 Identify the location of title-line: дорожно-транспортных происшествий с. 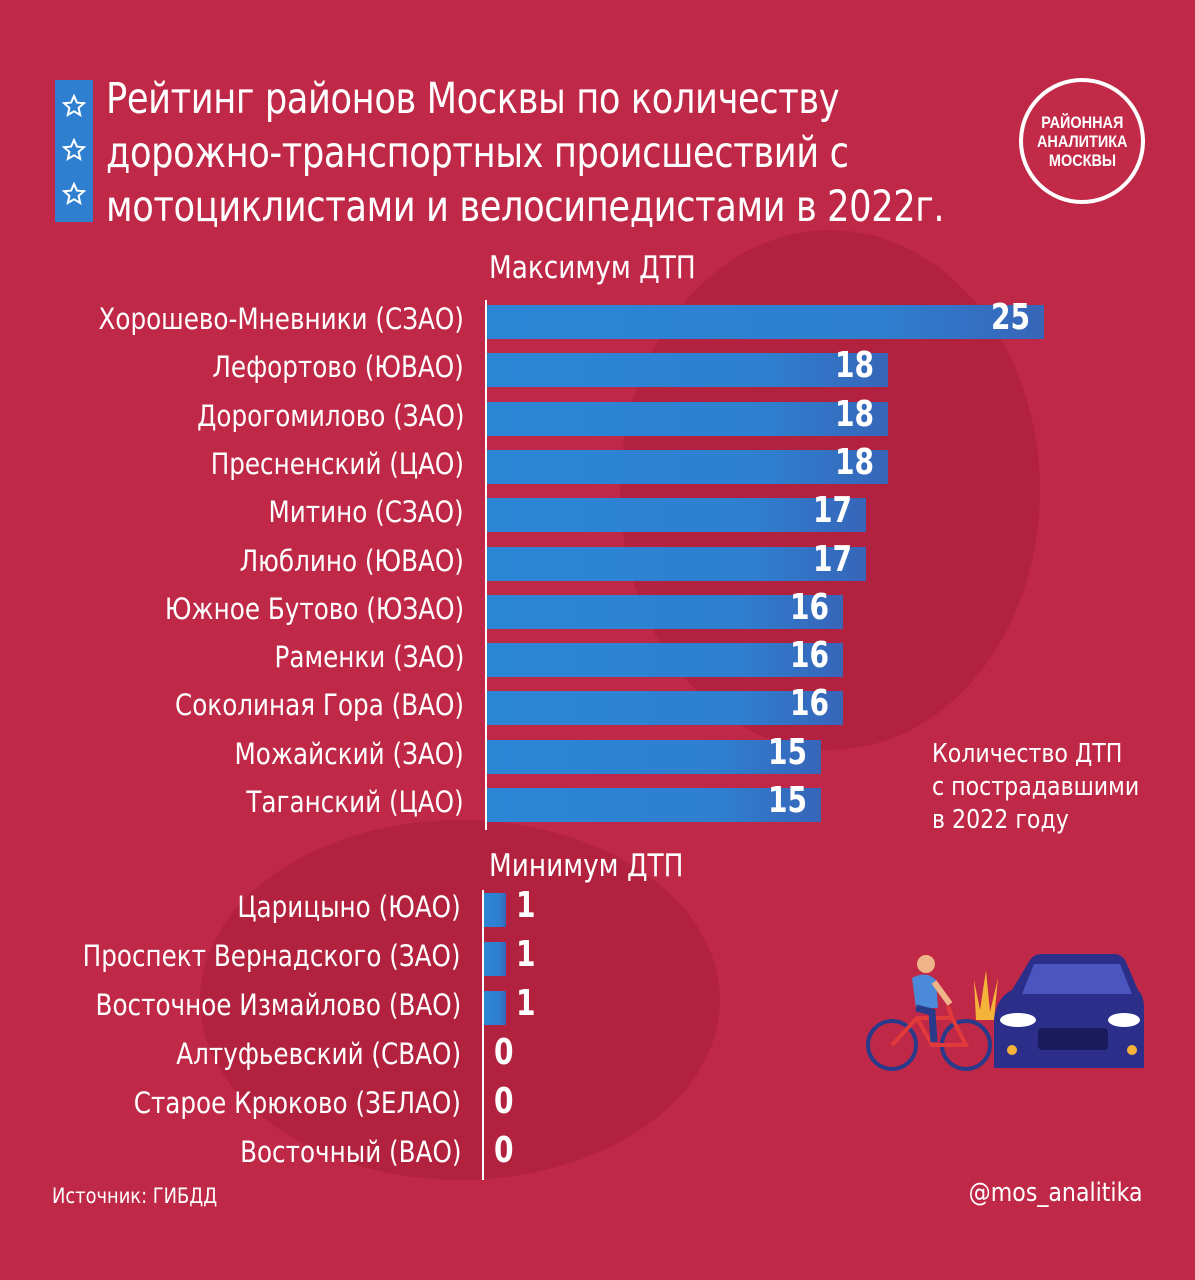
(477, 153).